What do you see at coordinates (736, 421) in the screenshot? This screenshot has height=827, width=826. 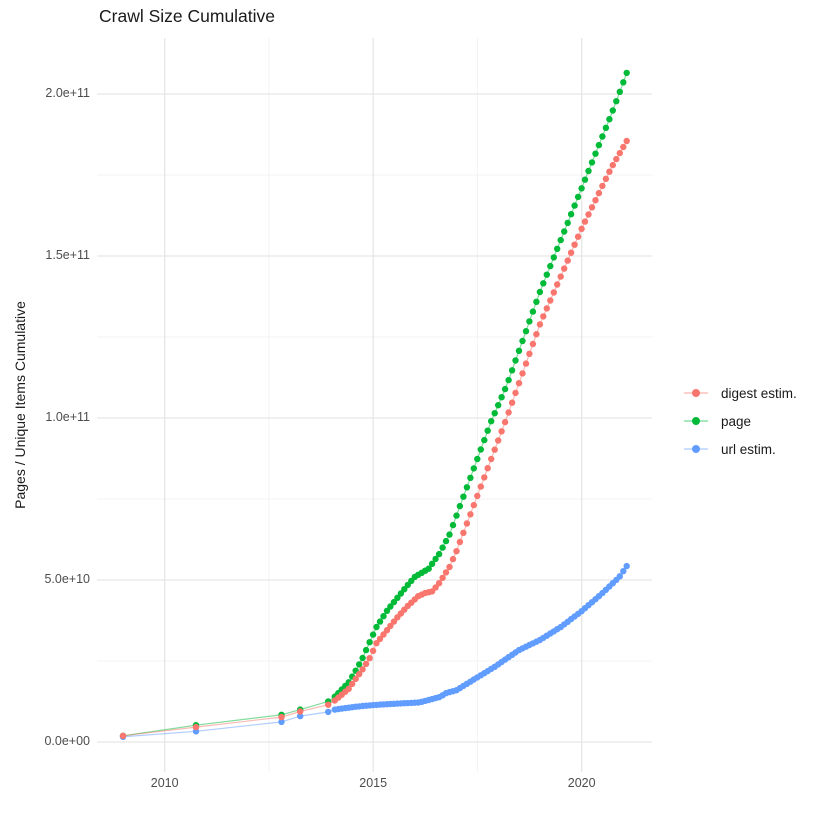 I see `legend-label-page: page` at bounding box center [736, 421].